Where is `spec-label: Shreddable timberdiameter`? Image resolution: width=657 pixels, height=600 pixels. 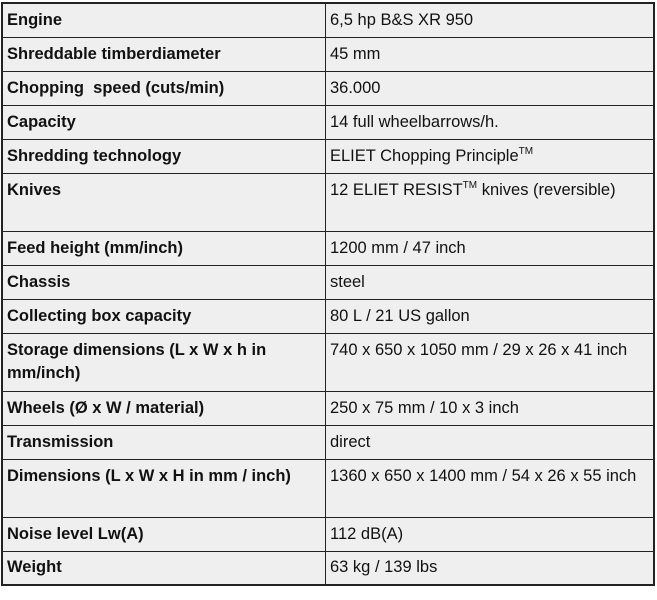
spec-label: Shreddable timberdiameter is located at coordinates (163, 54).